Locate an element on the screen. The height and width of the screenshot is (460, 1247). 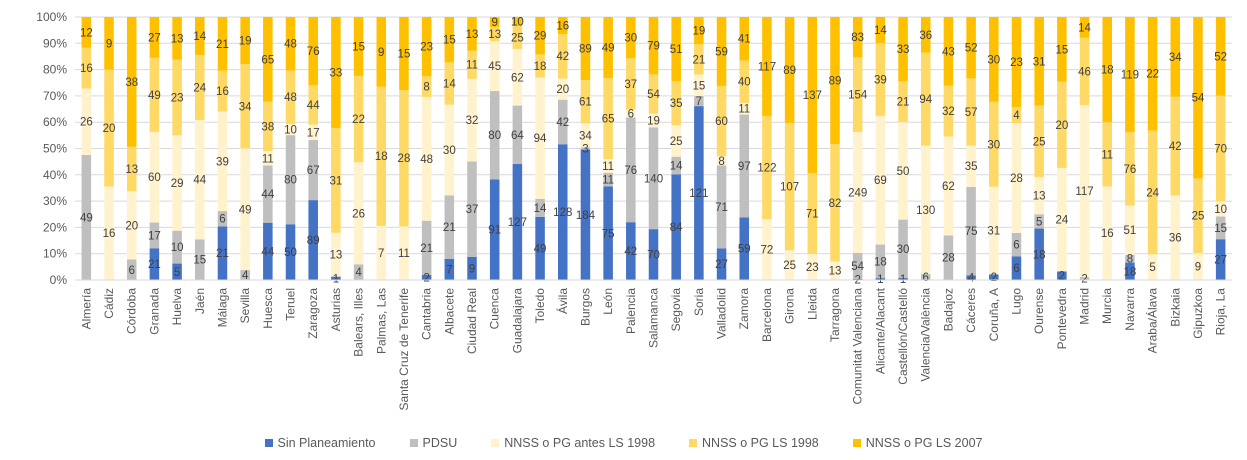
data-label: 44 is located at coordinates (267, 195).